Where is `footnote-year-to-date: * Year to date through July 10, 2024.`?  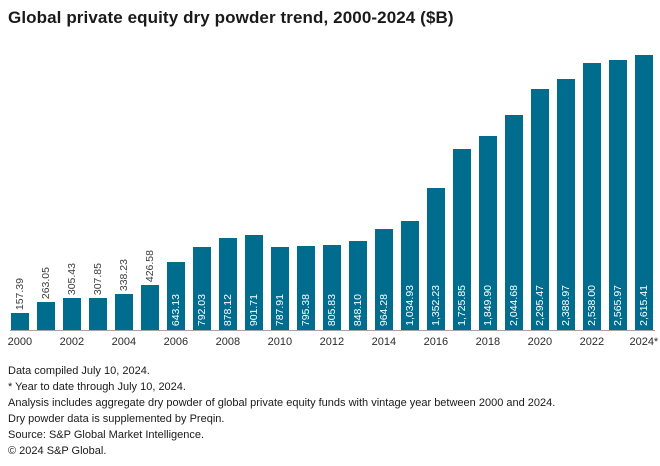
footnote-year-to-date: * Year to date through July 10, 2024. is located at coordinates (97, 387).